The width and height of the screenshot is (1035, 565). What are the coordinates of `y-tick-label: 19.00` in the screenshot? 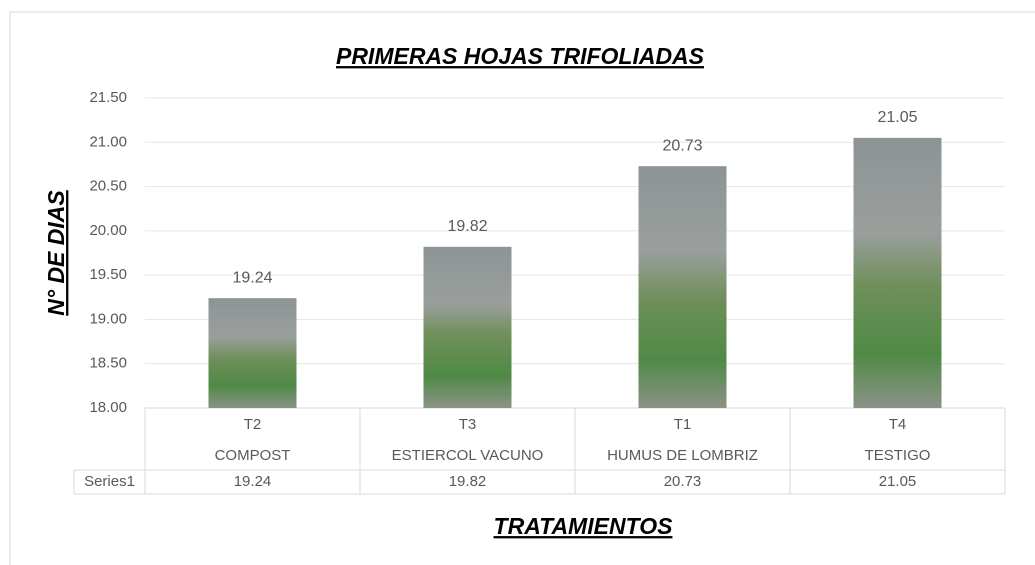 It's located at (108, 318).